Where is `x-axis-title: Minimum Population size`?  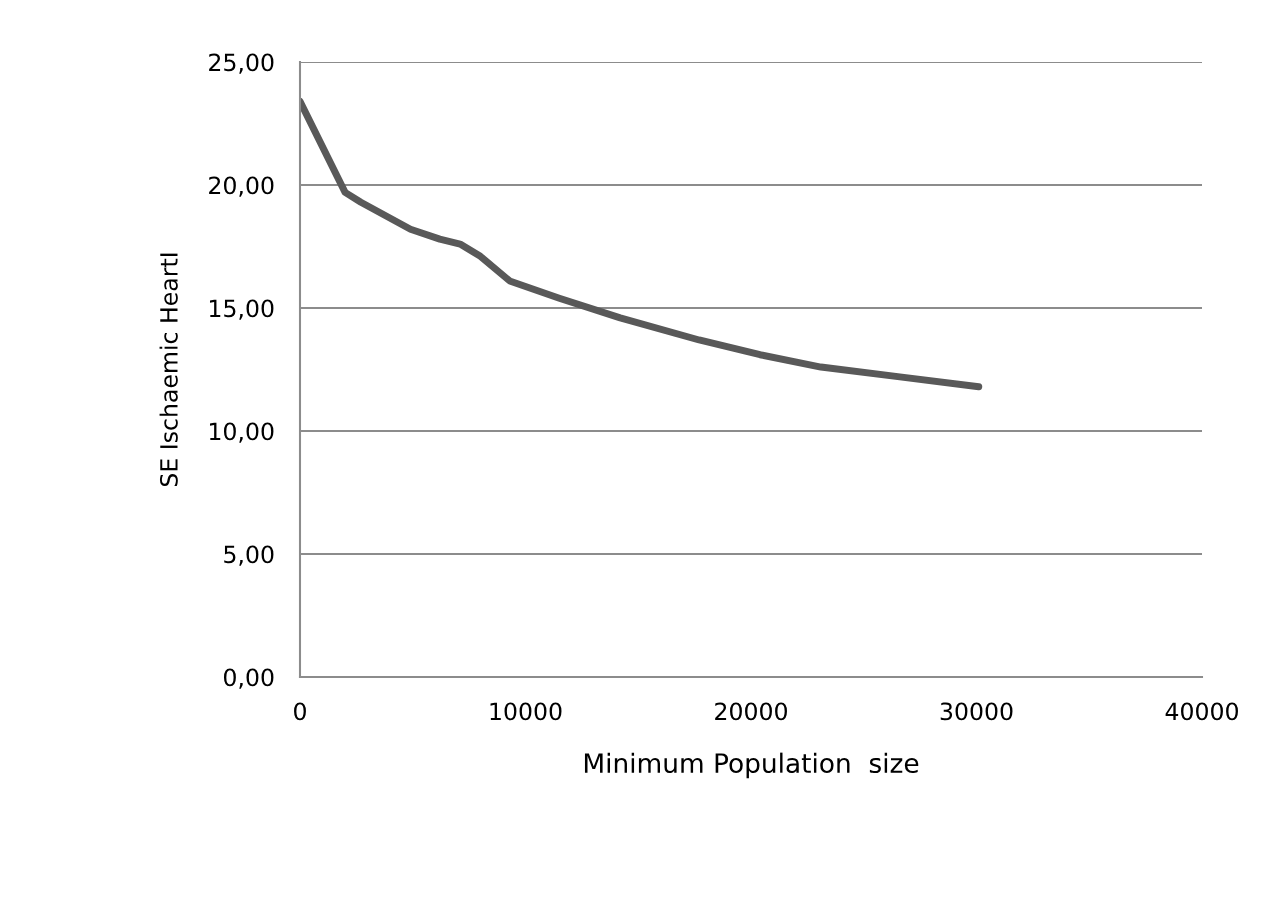 x-axis-title: Minimum Population size is located at coordinates (751, 765).